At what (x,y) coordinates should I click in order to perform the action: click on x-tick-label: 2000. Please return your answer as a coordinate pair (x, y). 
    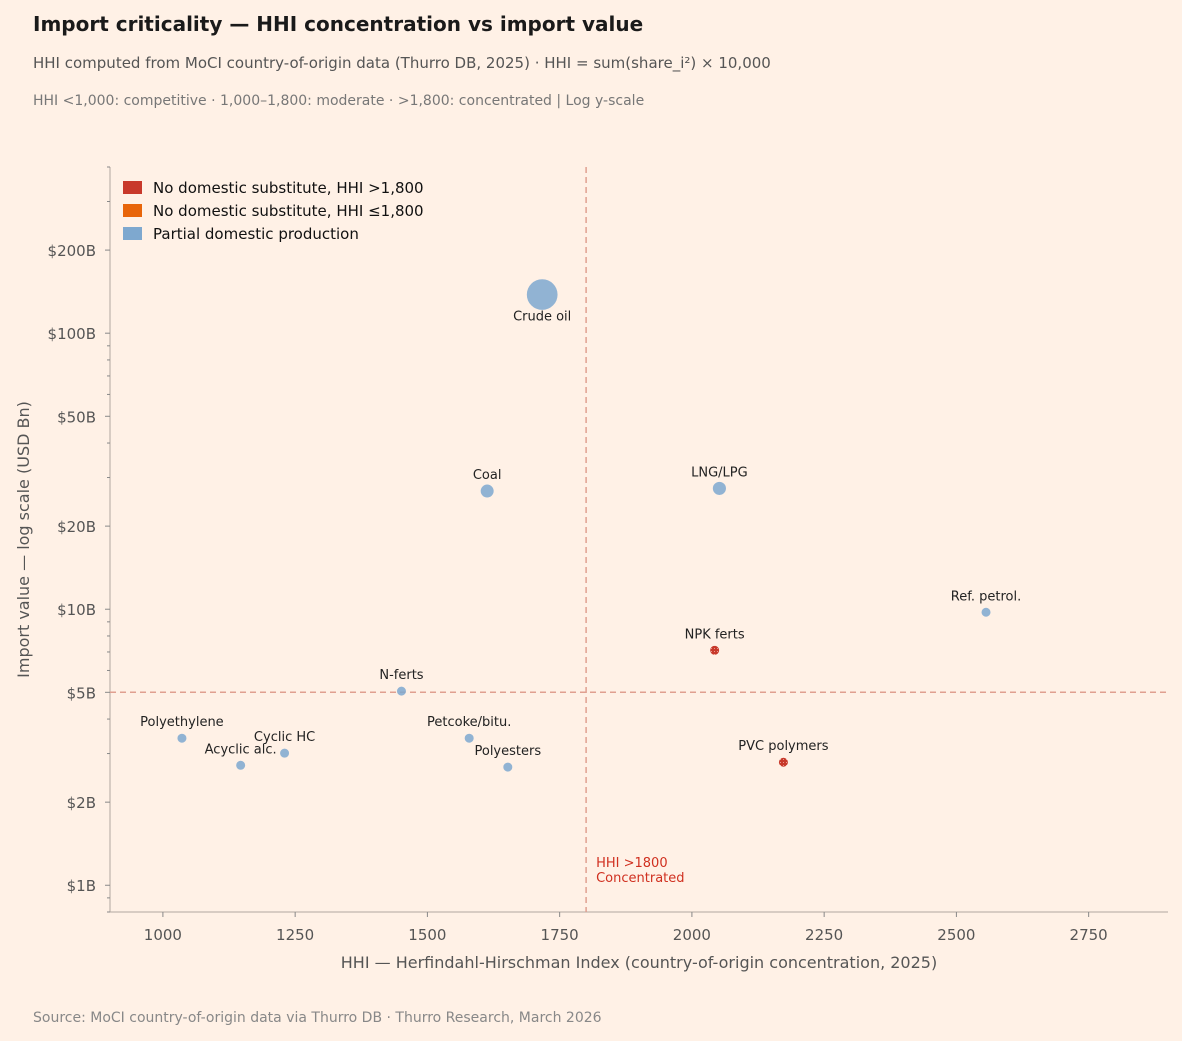
    Looking at the image, I should click on (692, 935).